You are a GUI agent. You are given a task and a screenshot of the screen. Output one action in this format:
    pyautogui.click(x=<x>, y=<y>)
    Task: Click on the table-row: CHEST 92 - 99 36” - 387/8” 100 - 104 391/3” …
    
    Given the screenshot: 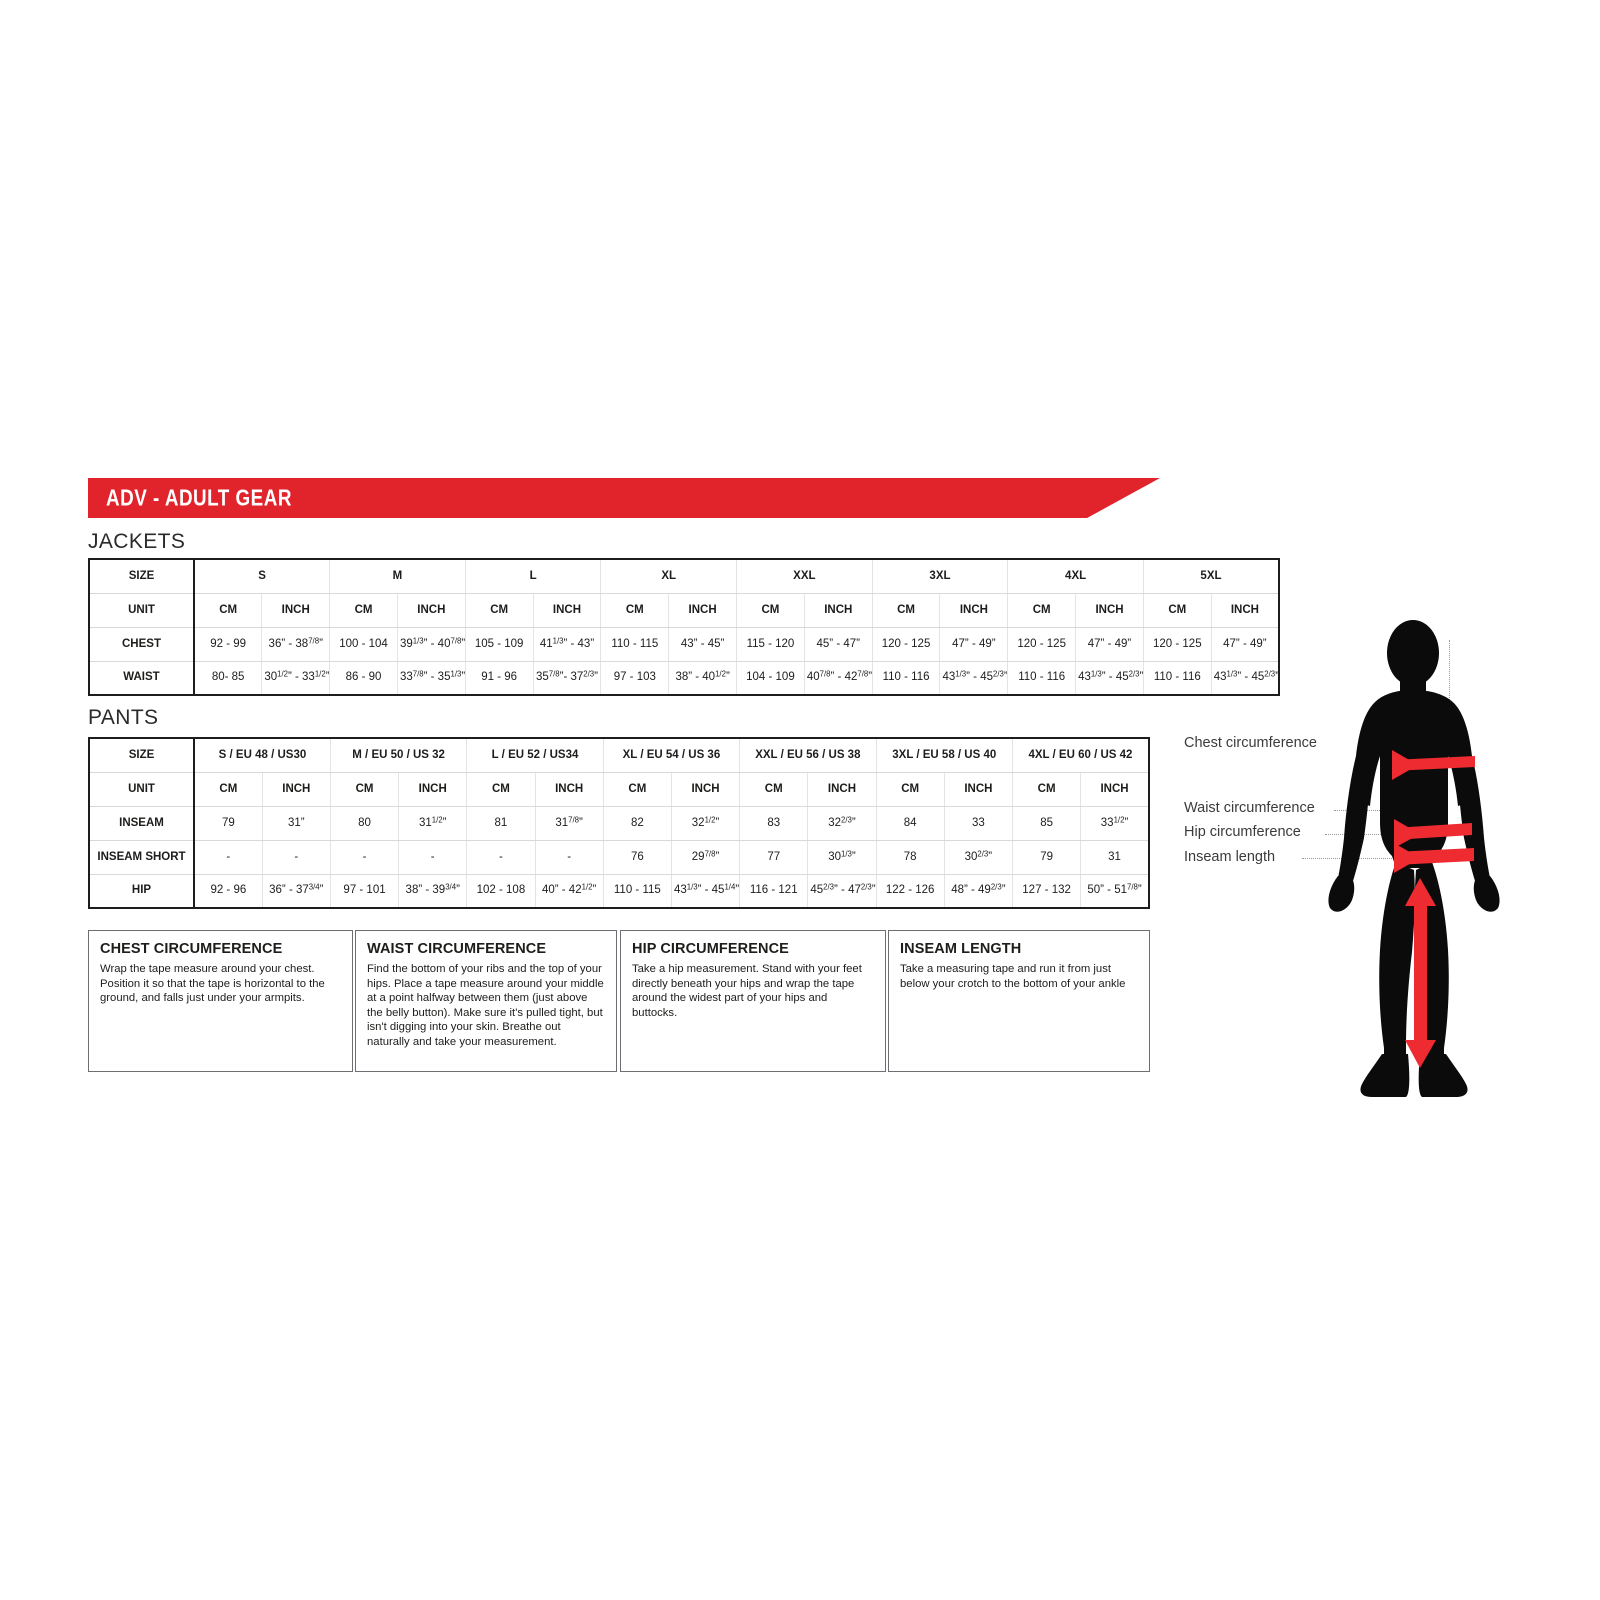 What is the action you would take?
    pyautogui.click(x=684, y=644)
    